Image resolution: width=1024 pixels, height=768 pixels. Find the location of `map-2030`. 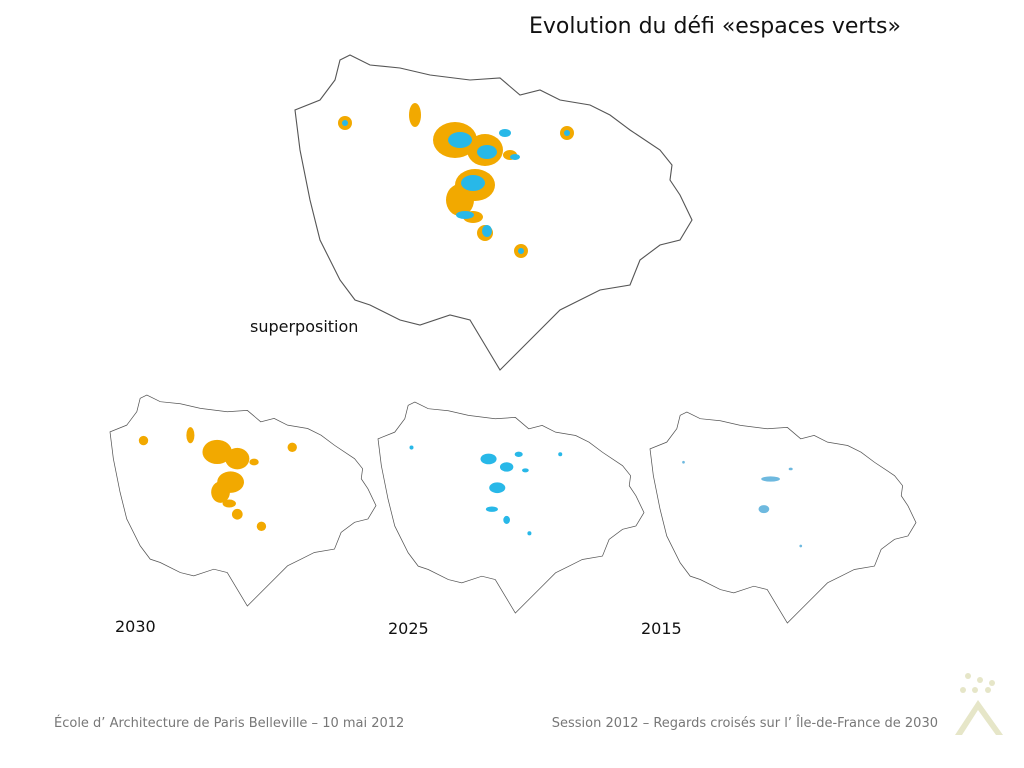

map-2030 is located at coordinates (243, 500).